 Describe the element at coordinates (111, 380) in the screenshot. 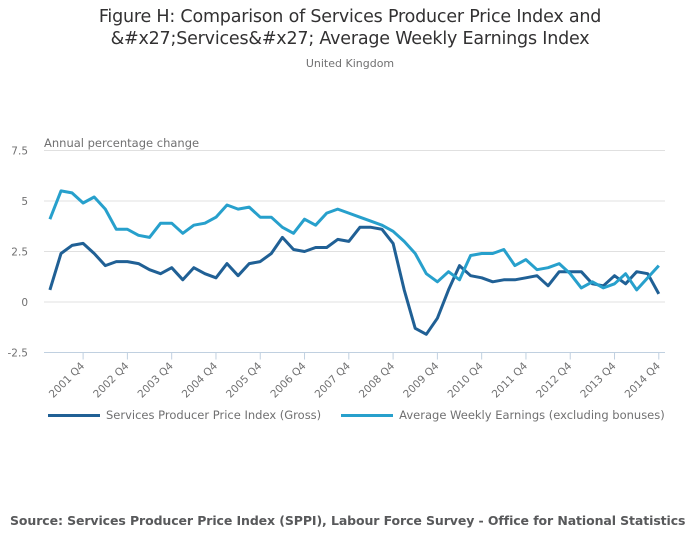

I see `x-tick-label: 2002 Q4` at that location.